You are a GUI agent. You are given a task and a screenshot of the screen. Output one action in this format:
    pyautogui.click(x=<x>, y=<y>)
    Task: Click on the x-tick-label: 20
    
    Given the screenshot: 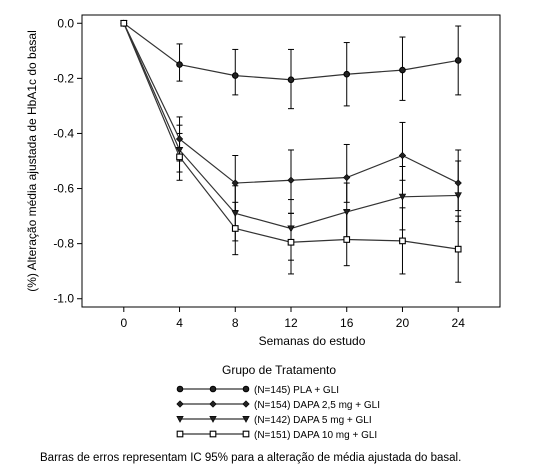 What is the action you would take?
    pyautogui.click(x=403, y=323)
    